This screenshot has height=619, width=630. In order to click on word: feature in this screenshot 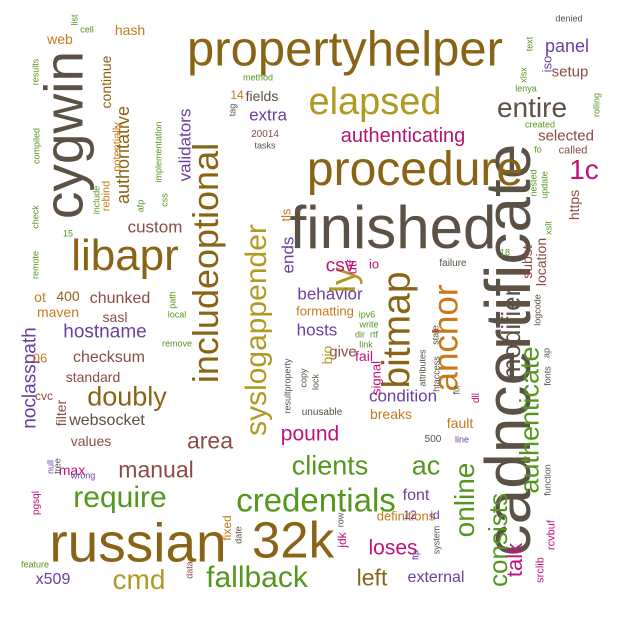, I will do `click(35, 564)`.